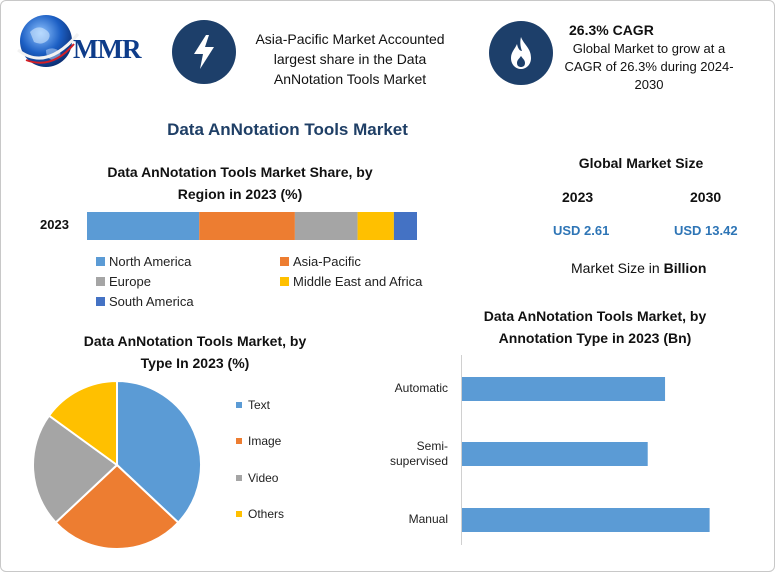 The image size is (775, 572). What do you see at coordinates (564, 389) in the screenshot?
I see `annotation-bar-automatic` at bounding box center [564, 389].